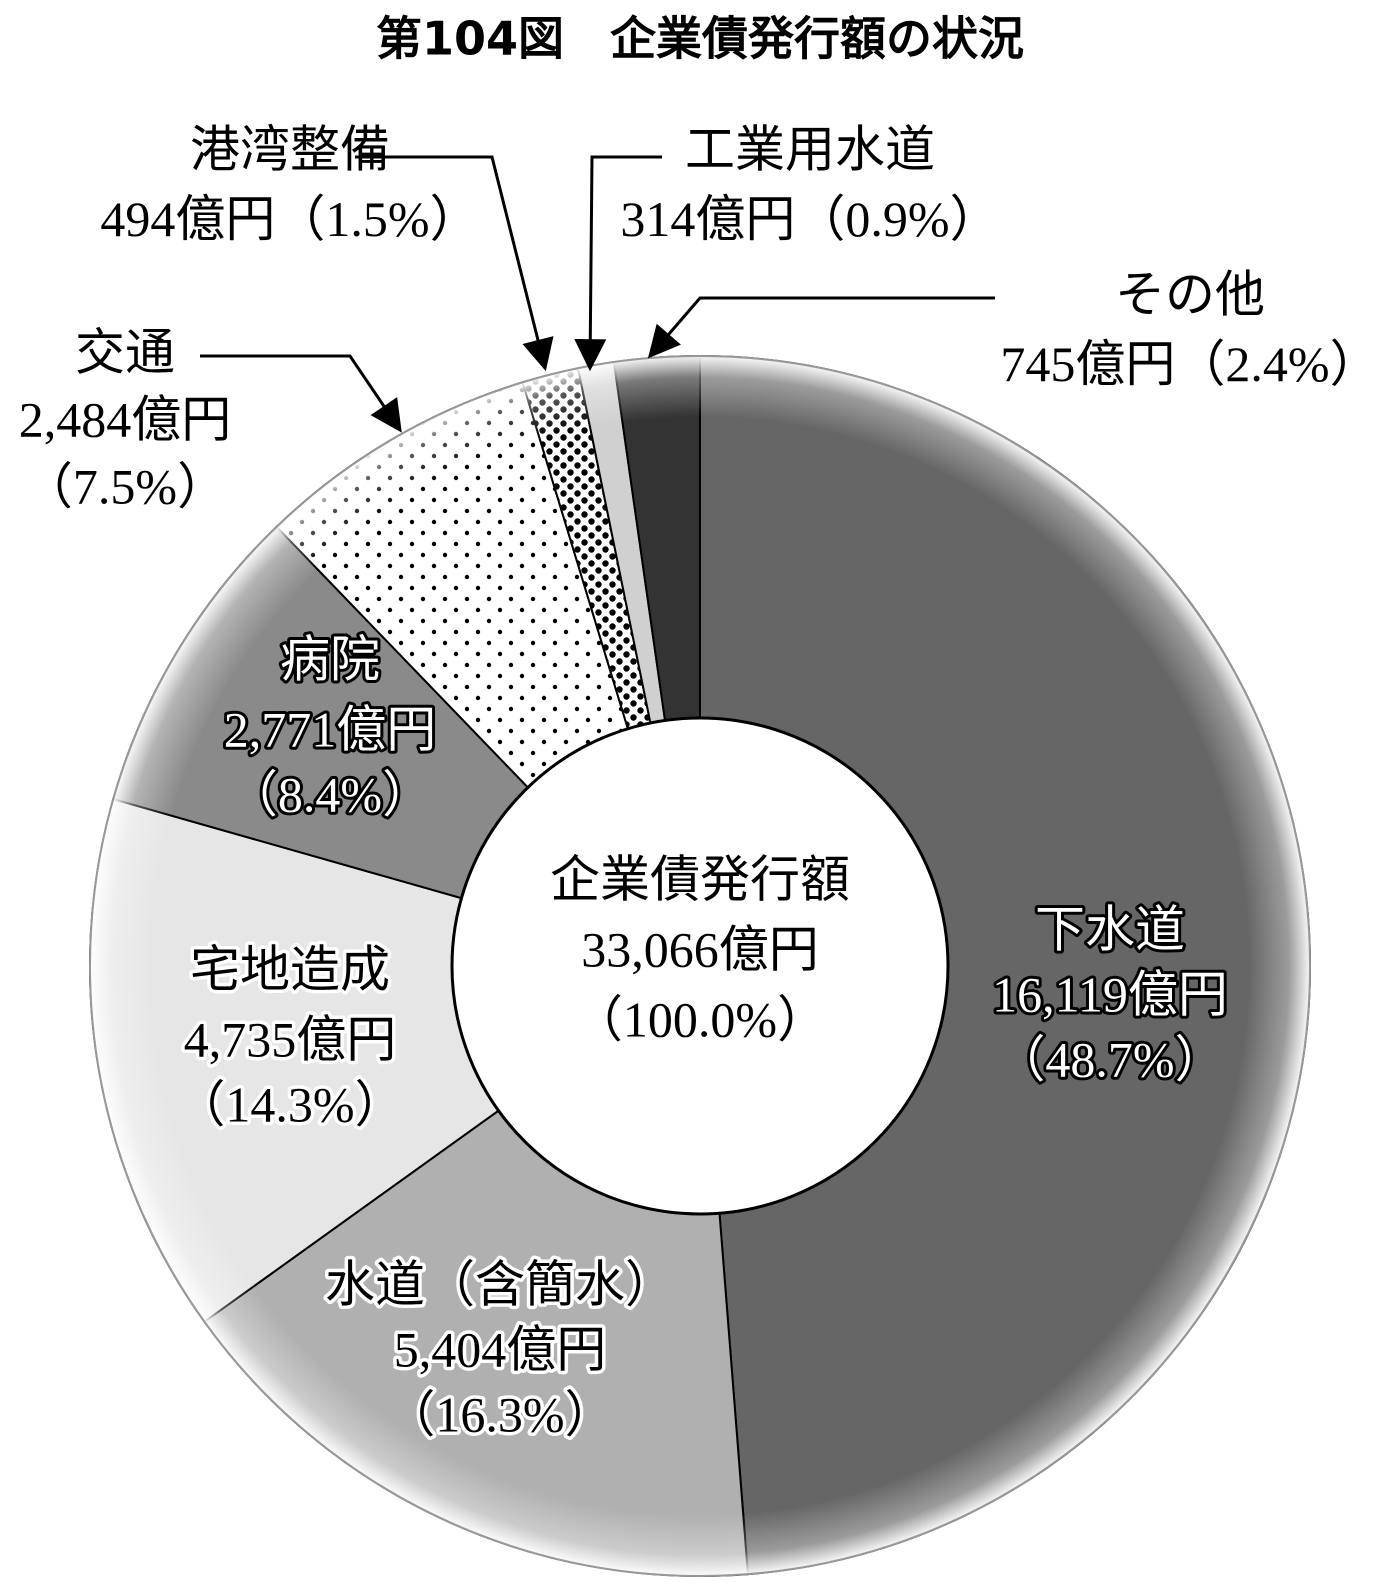  What do you see at coordinates (1109, 1059) in the screenshot?
I see `percent-label: （48.7%）` at bounding box center [1109, 1059].